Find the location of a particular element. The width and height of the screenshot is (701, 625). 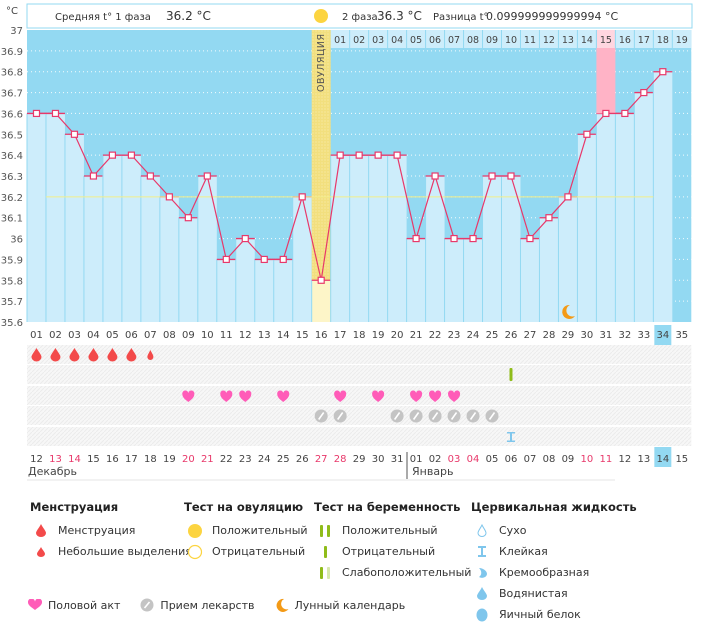

cycle-day-label: 16 is located at coordinates (321, 335).